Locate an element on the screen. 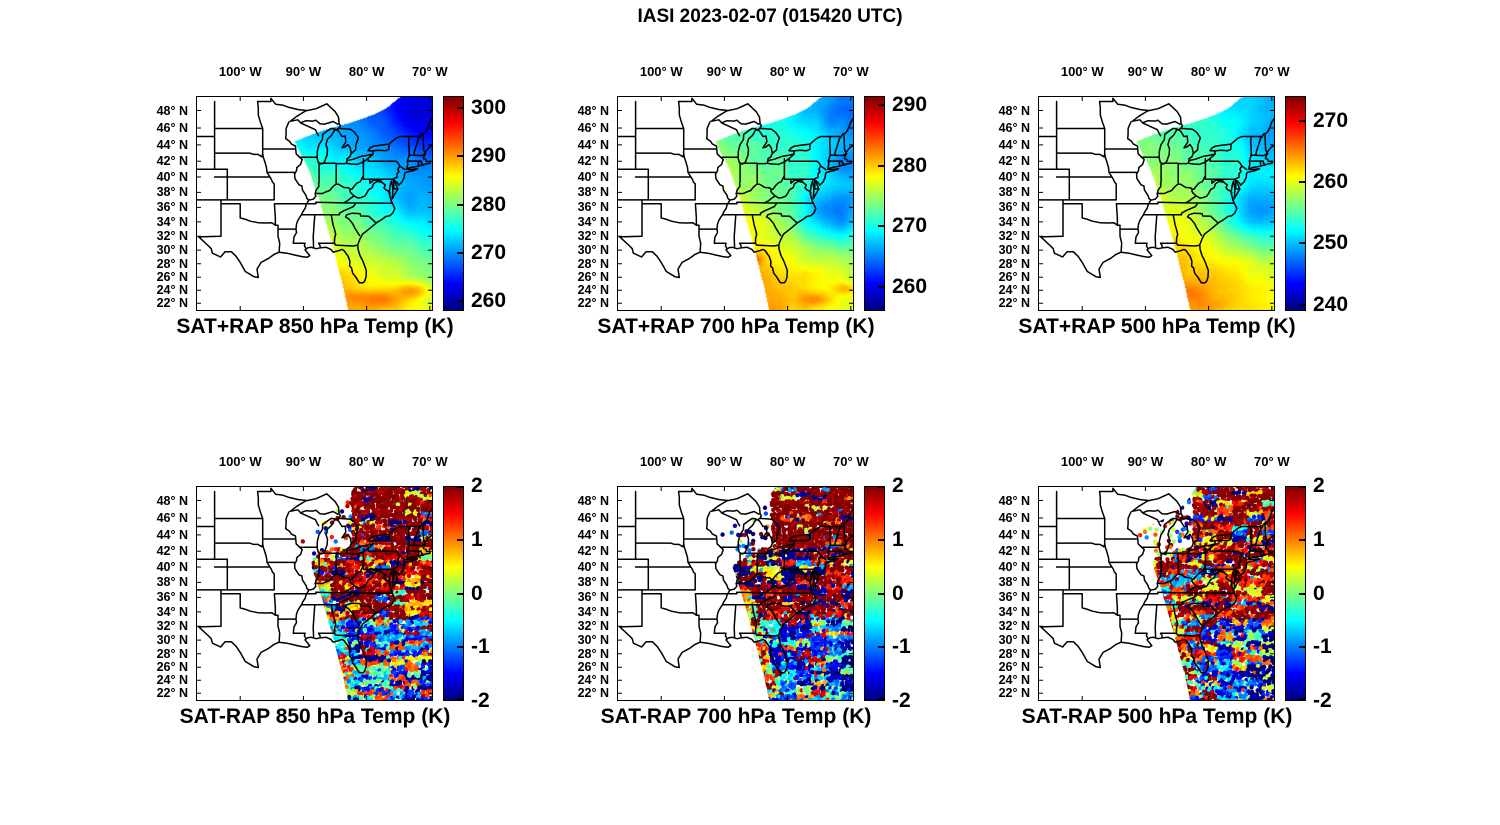 The image size is (1500, 825). panel-title: SAT-RAP 850 hPa Temp (K) is located at coordinates (315, 716).